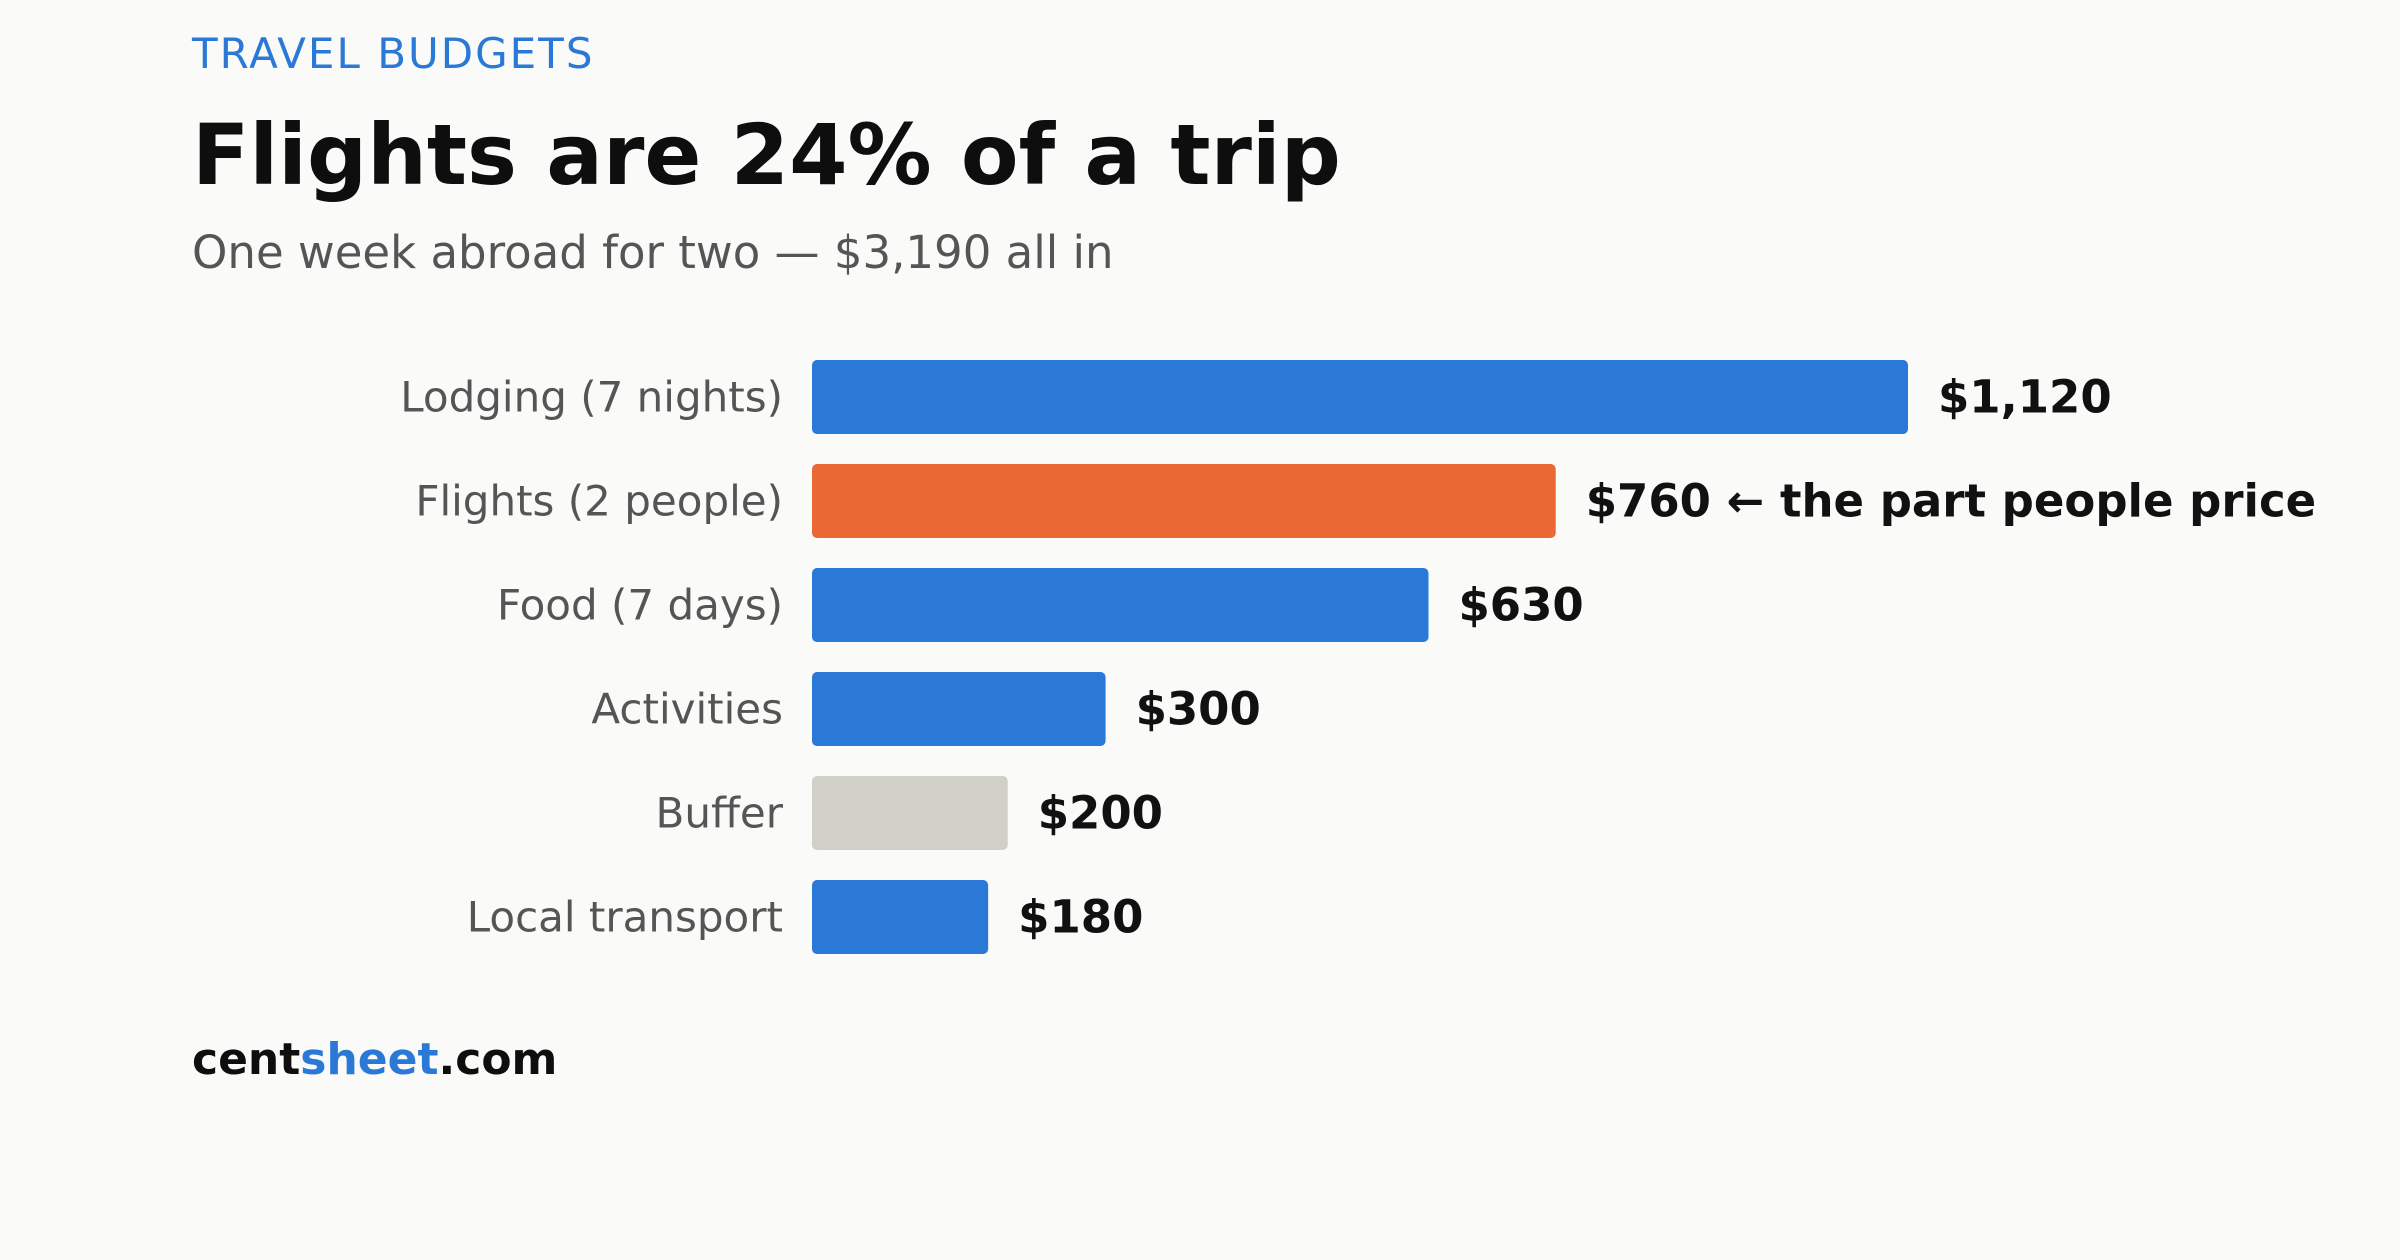 This screenshot has width=2400, height=1260. What do you see at coordinates (653, 252) in the screenshot?
I see `chart-subtitle: One week abroad for two — $3,190 all in` at bounding box center [653, 252].